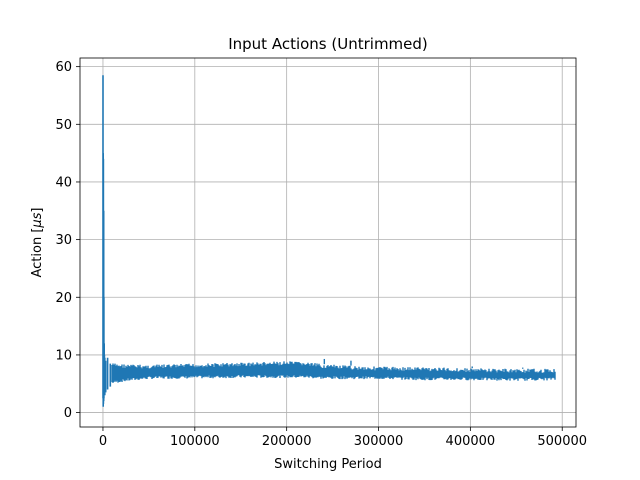 This screenshot has width=640, height=480. I want to click on x-tick-label: 0, so click(103, 441).